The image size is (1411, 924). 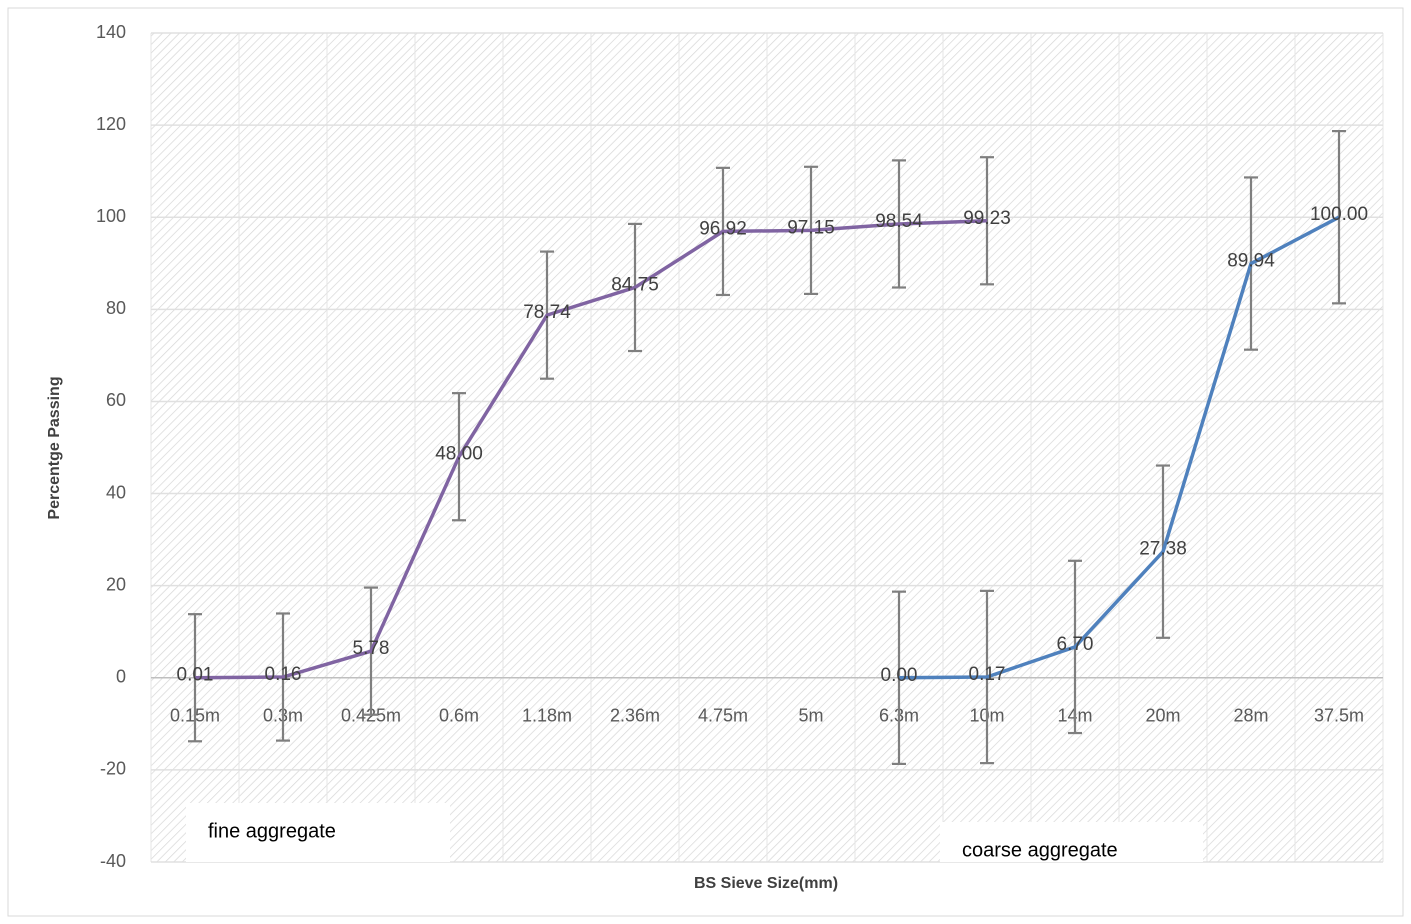 I want to click on x-tick-label: 4.75m, so click(x=723, y=716).